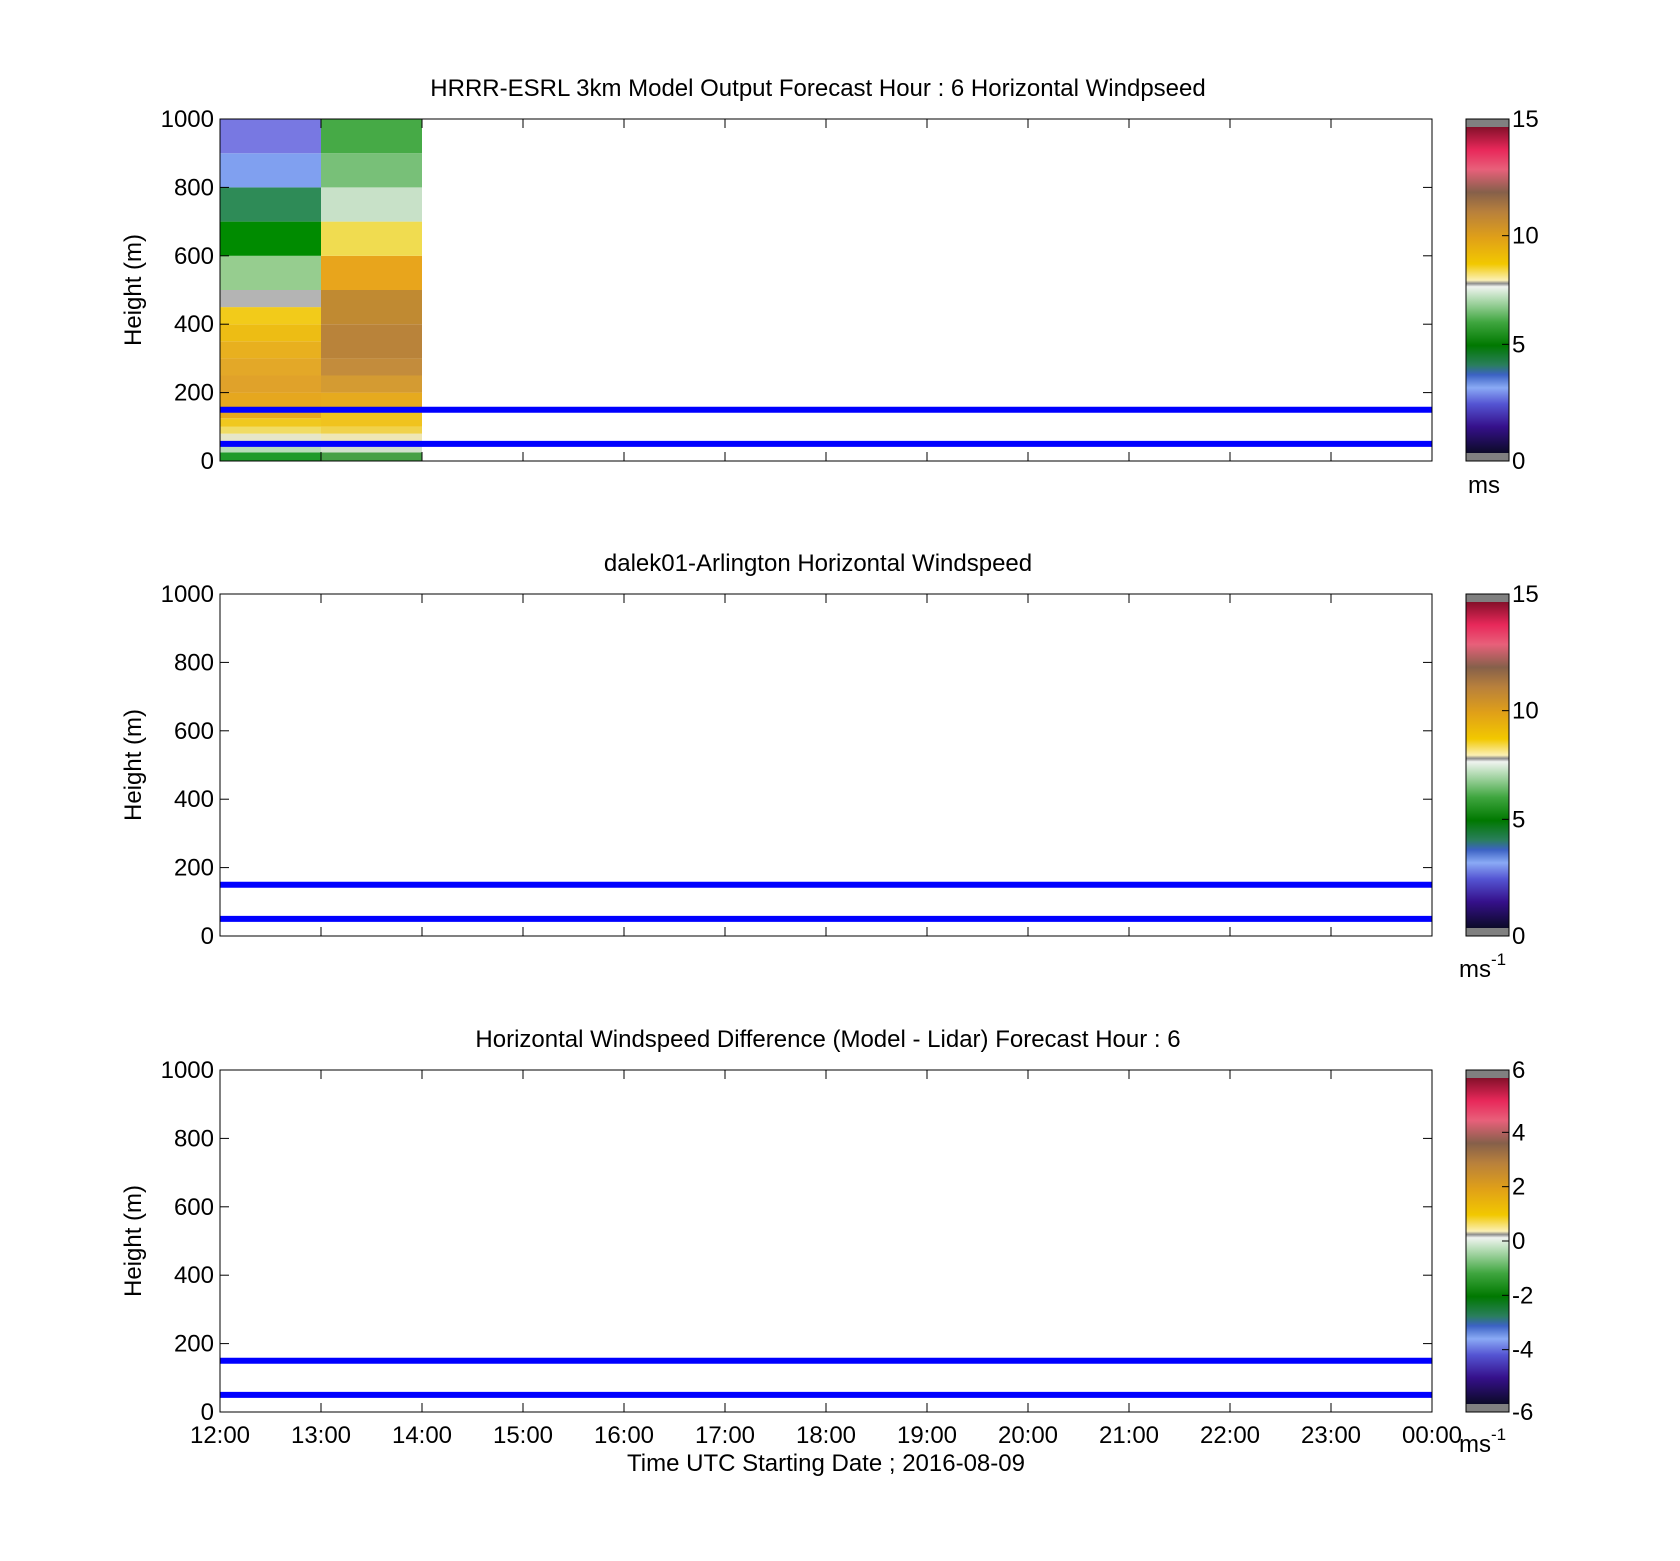  What do you see at coordinates (725, 1435) in the screenshot?
I see `x-tick-label: 17:00` at bounding box center [725, 1435].